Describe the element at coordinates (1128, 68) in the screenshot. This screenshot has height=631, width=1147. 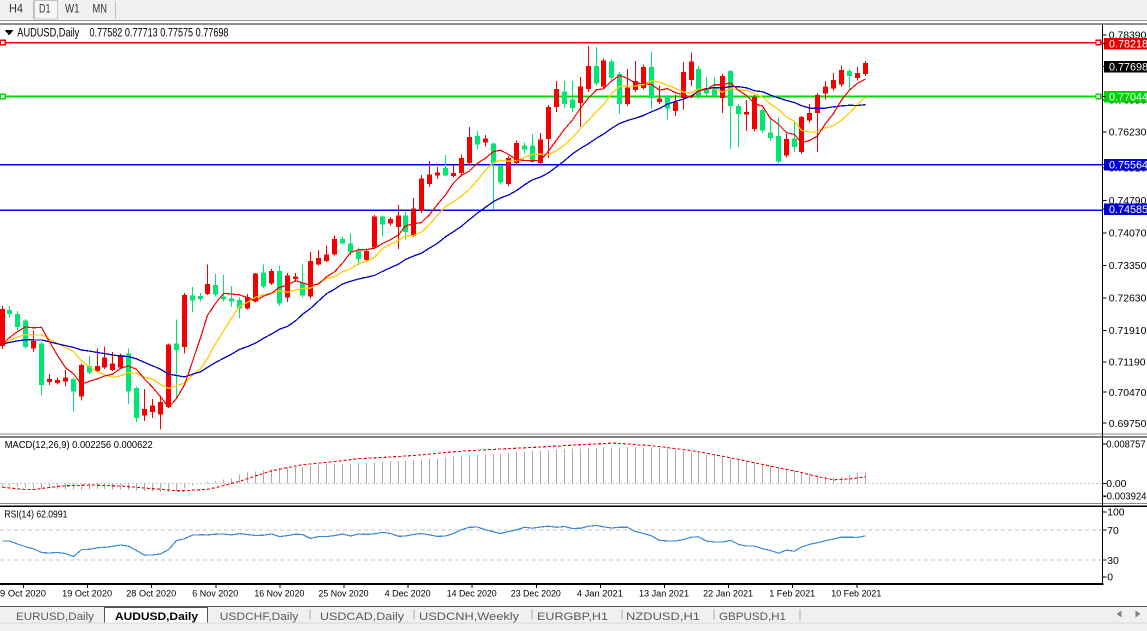
I see `svg-text: 0.77698` at that location.